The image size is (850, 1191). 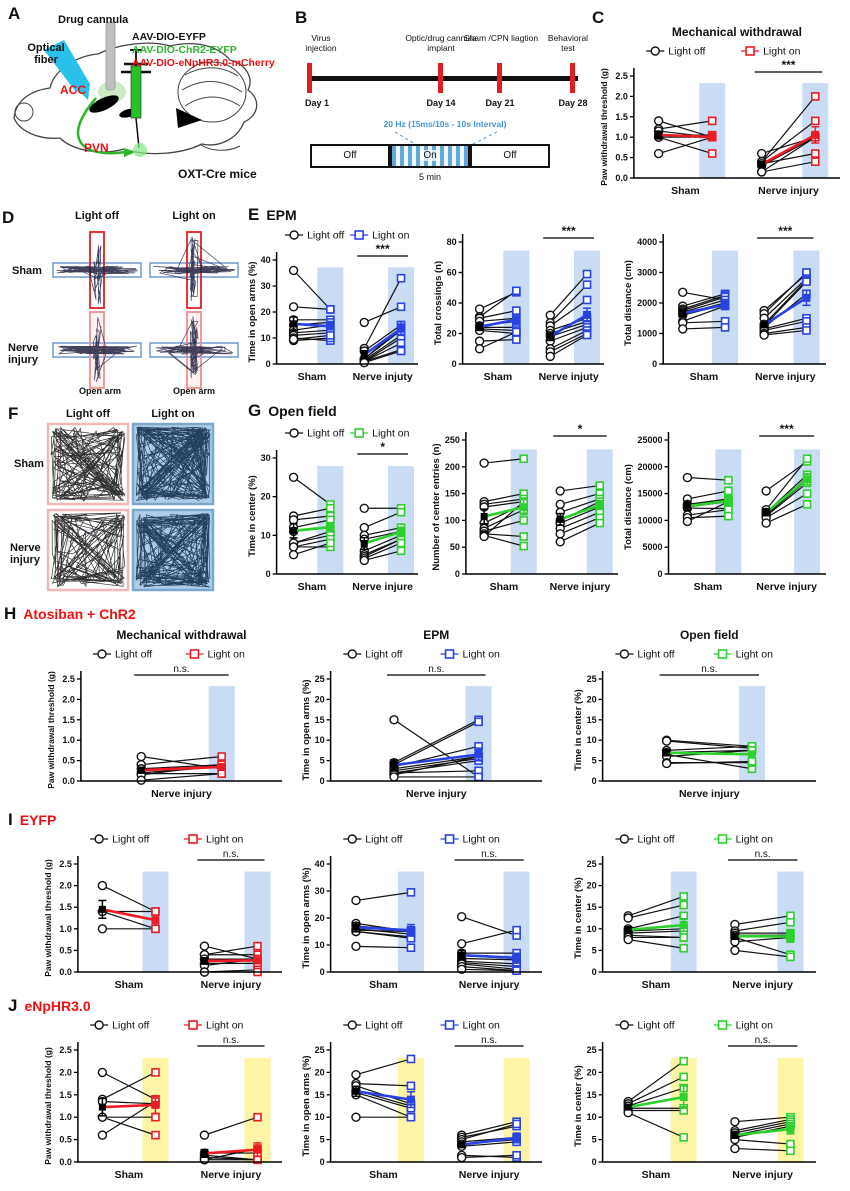 I want to click on svg-text: 2000, so click(x=647, y=303).